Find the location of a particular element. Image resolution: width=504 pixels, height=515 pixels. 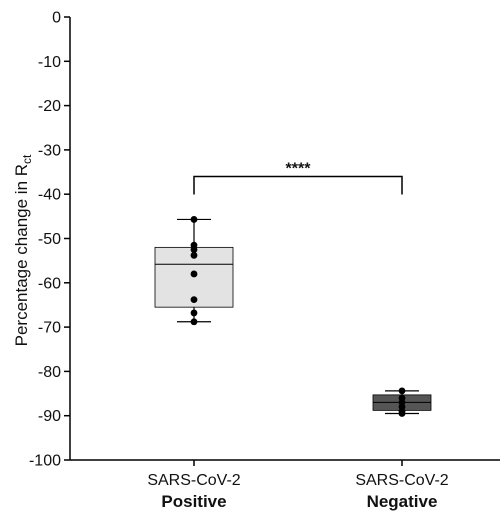

y-tick-label: -20 is located at coordinates (49, 106).